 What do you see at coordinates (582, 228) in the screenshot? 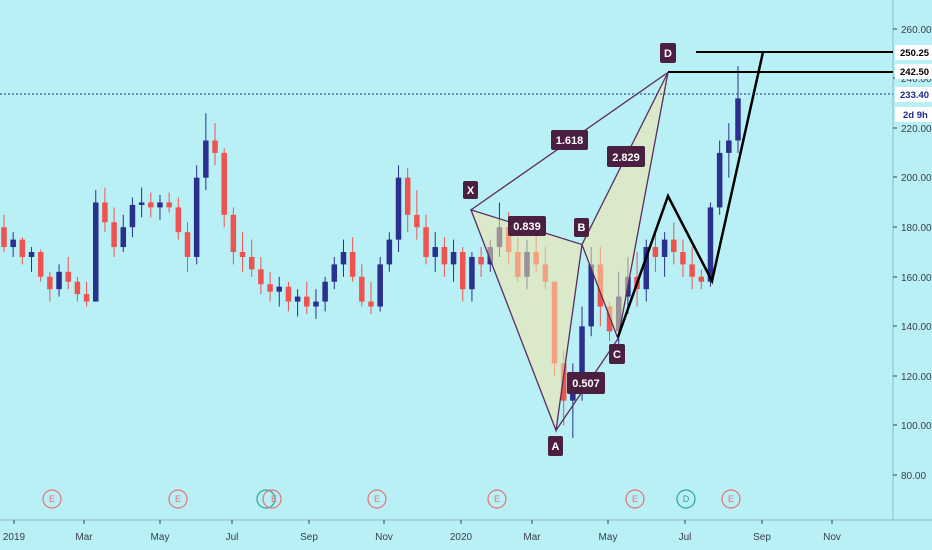
I see `svg-text: B` at bounding box center [582, 228].